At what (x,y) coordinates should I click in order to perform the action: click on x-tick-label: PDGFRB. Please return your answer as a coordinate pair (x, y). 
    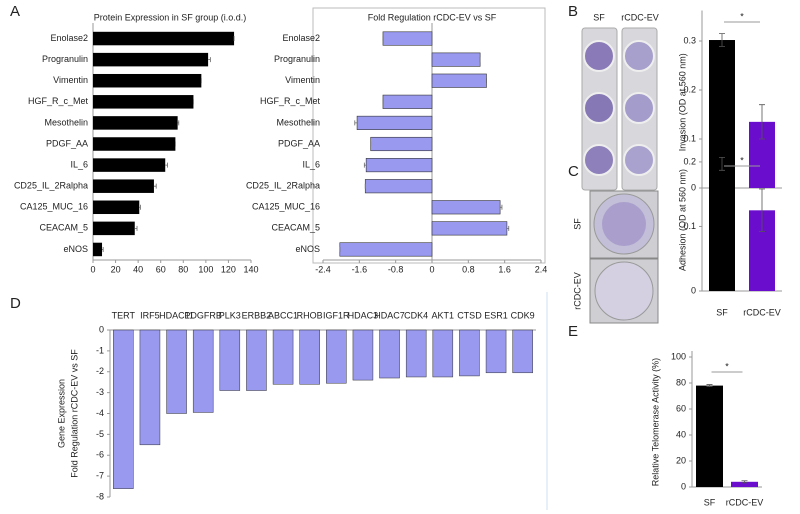
    Looking at the image, I should click on (203, 315).